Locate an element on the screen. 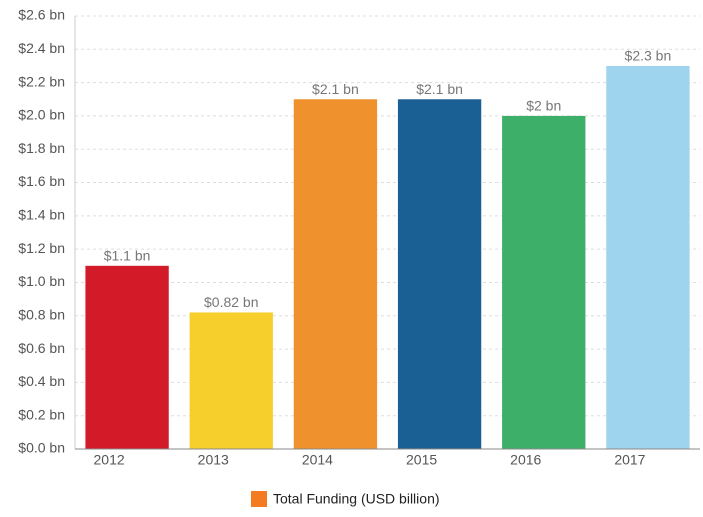 The height and width of the screenshot is (517, 703). y-tick-label: $2.6 bn is located at coordinates (41, 15).